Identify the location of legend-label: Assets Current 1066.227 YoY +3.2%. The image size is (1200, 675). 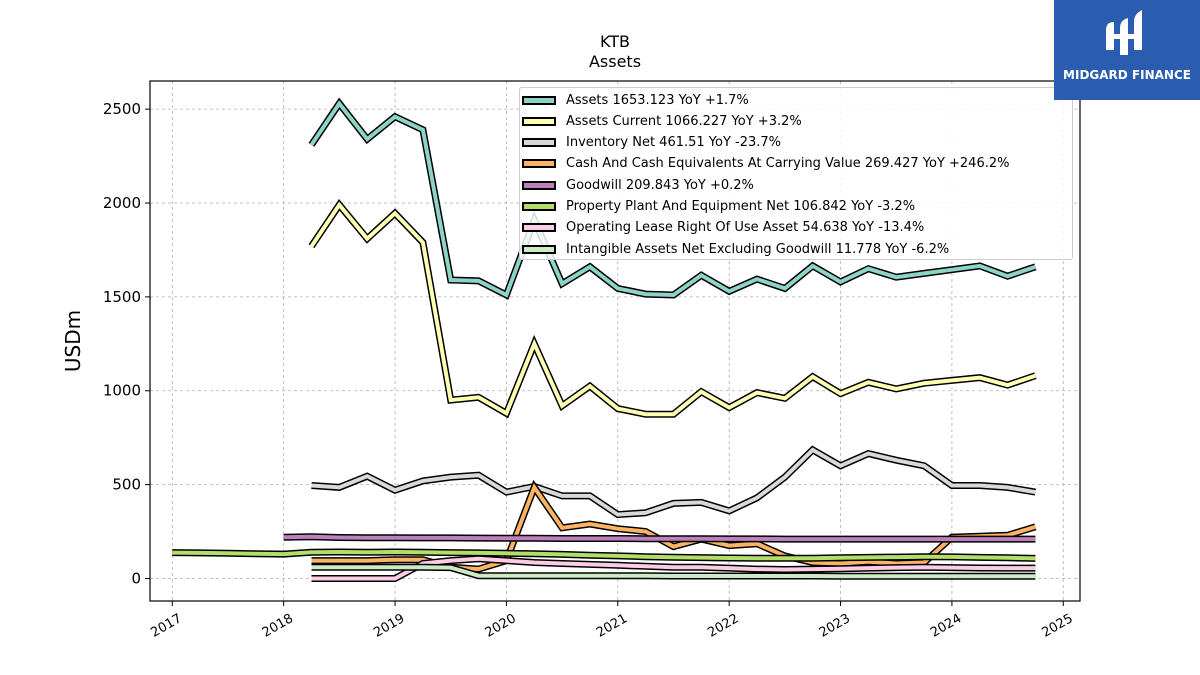
(684, 121).